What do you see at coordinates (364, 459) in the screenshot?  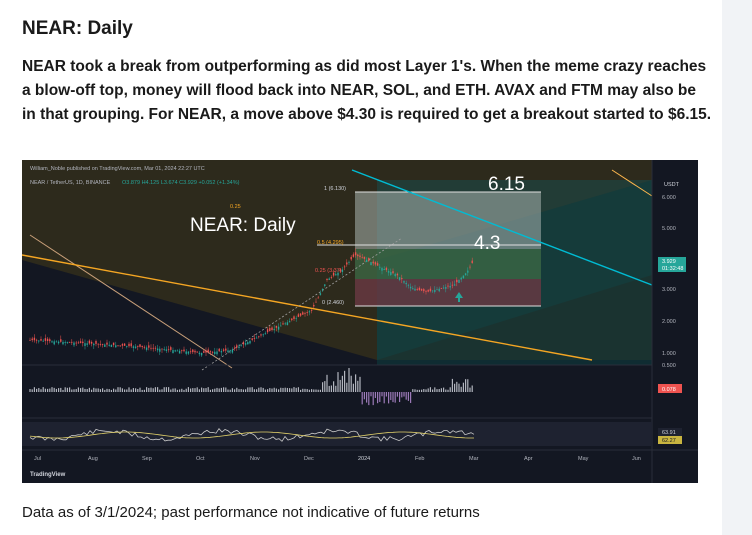 I see `time-2024: 2024` at bounding box center [364, 459].